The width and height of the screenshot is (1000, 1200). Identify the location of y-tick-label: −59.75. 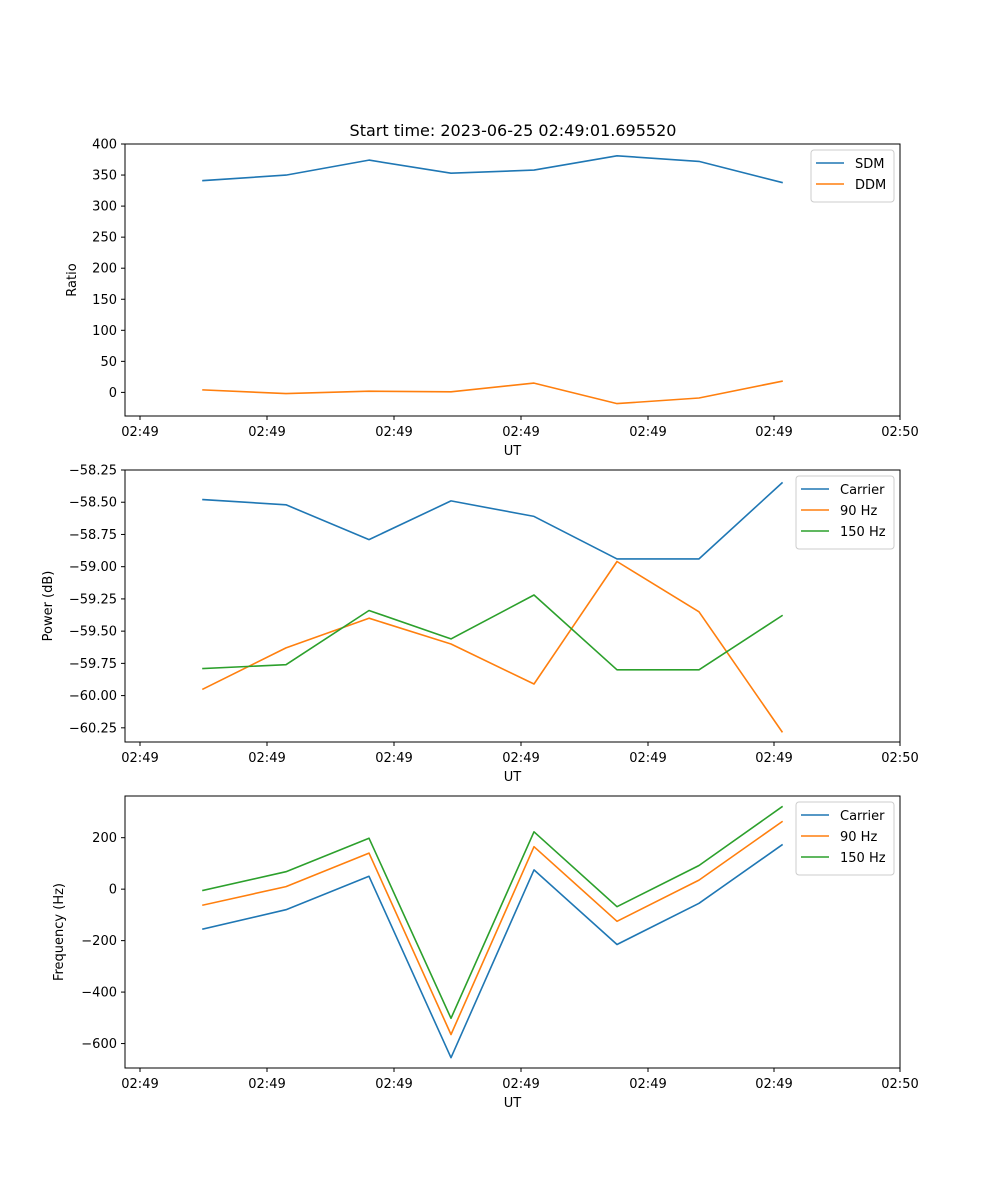
(93, 664).